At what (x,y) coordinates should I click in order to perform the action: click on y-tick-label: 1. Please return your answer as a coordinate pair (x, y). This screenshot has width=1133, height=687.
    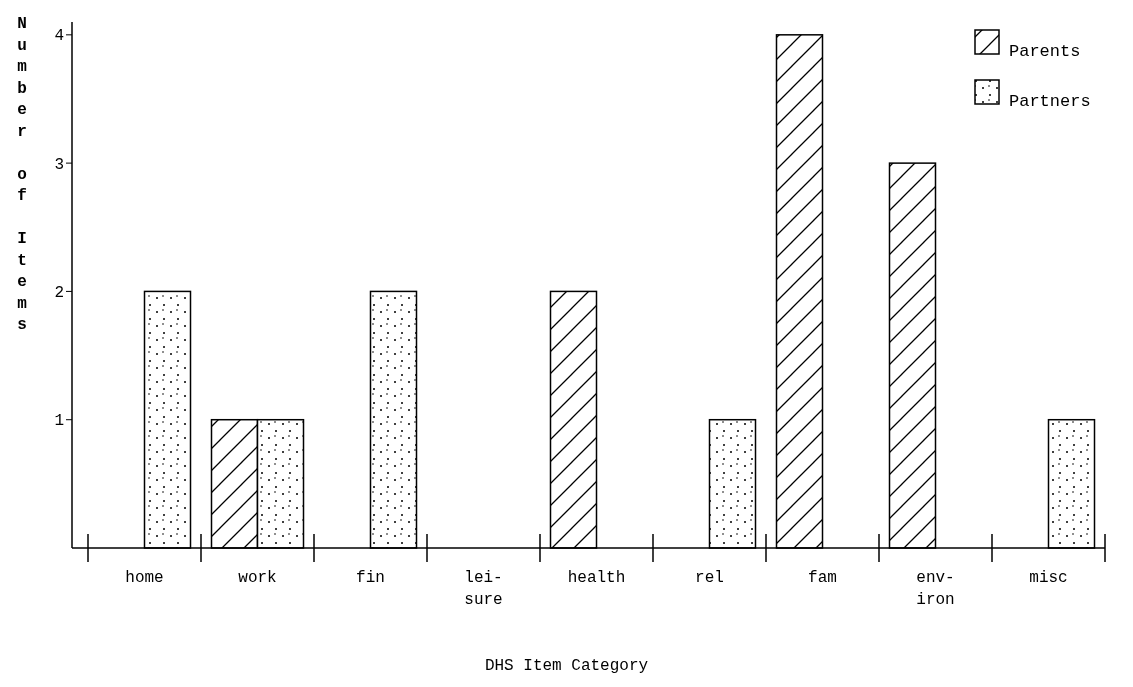
    Looking at the image, I should click on (59, 421).